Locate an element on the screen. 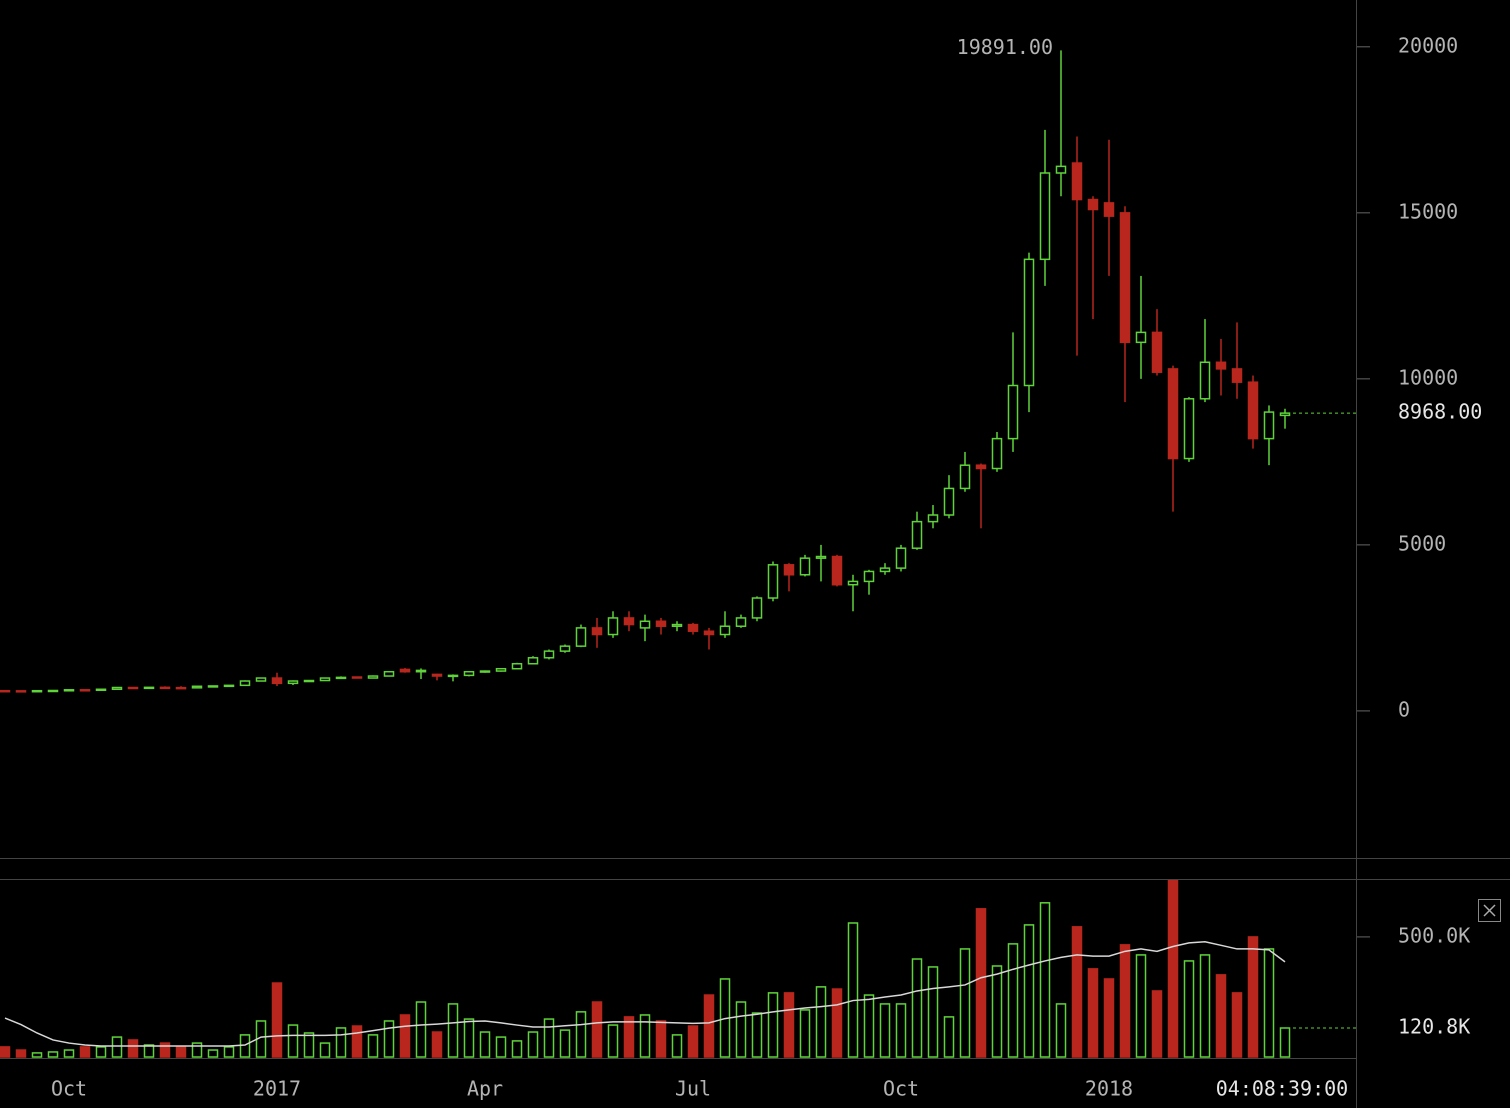 This screenshot has width=1510, height=1108. close-box is located at coordinates (1489, 910).